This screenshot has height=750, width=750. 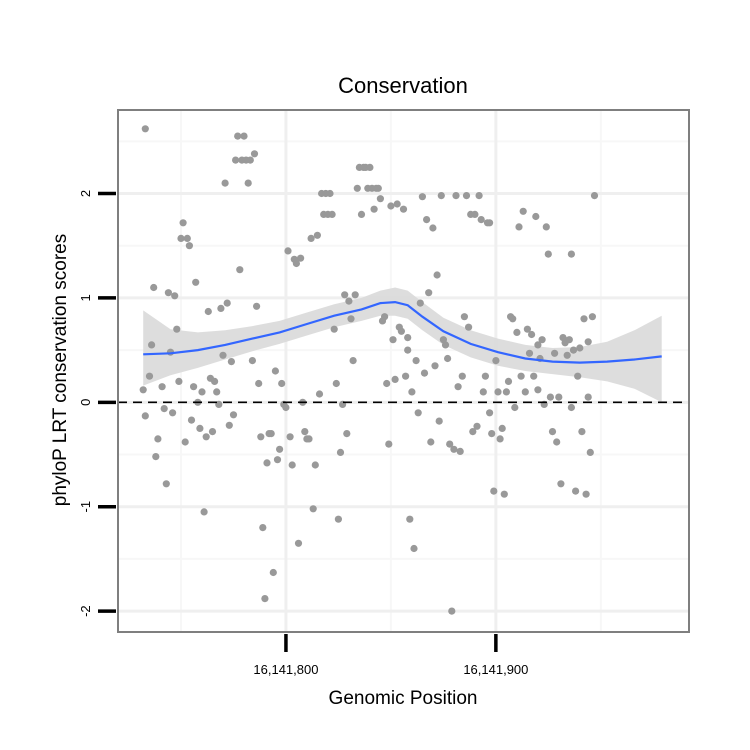 I want to click on chart-title: Conservation, so click(x=403, y=85).